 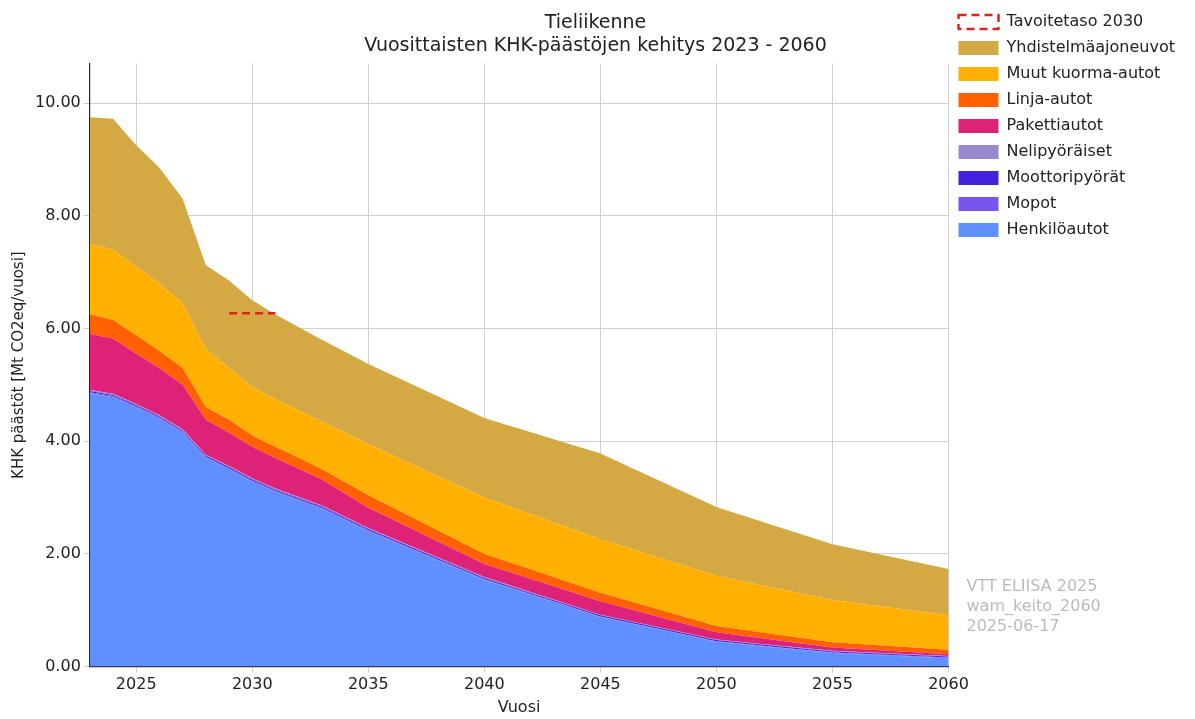 I want to click on chart-subtitle: Vuosittaisten KHK-päästöjen kehitys 2023 - 2060, so click(x=595, y=44).